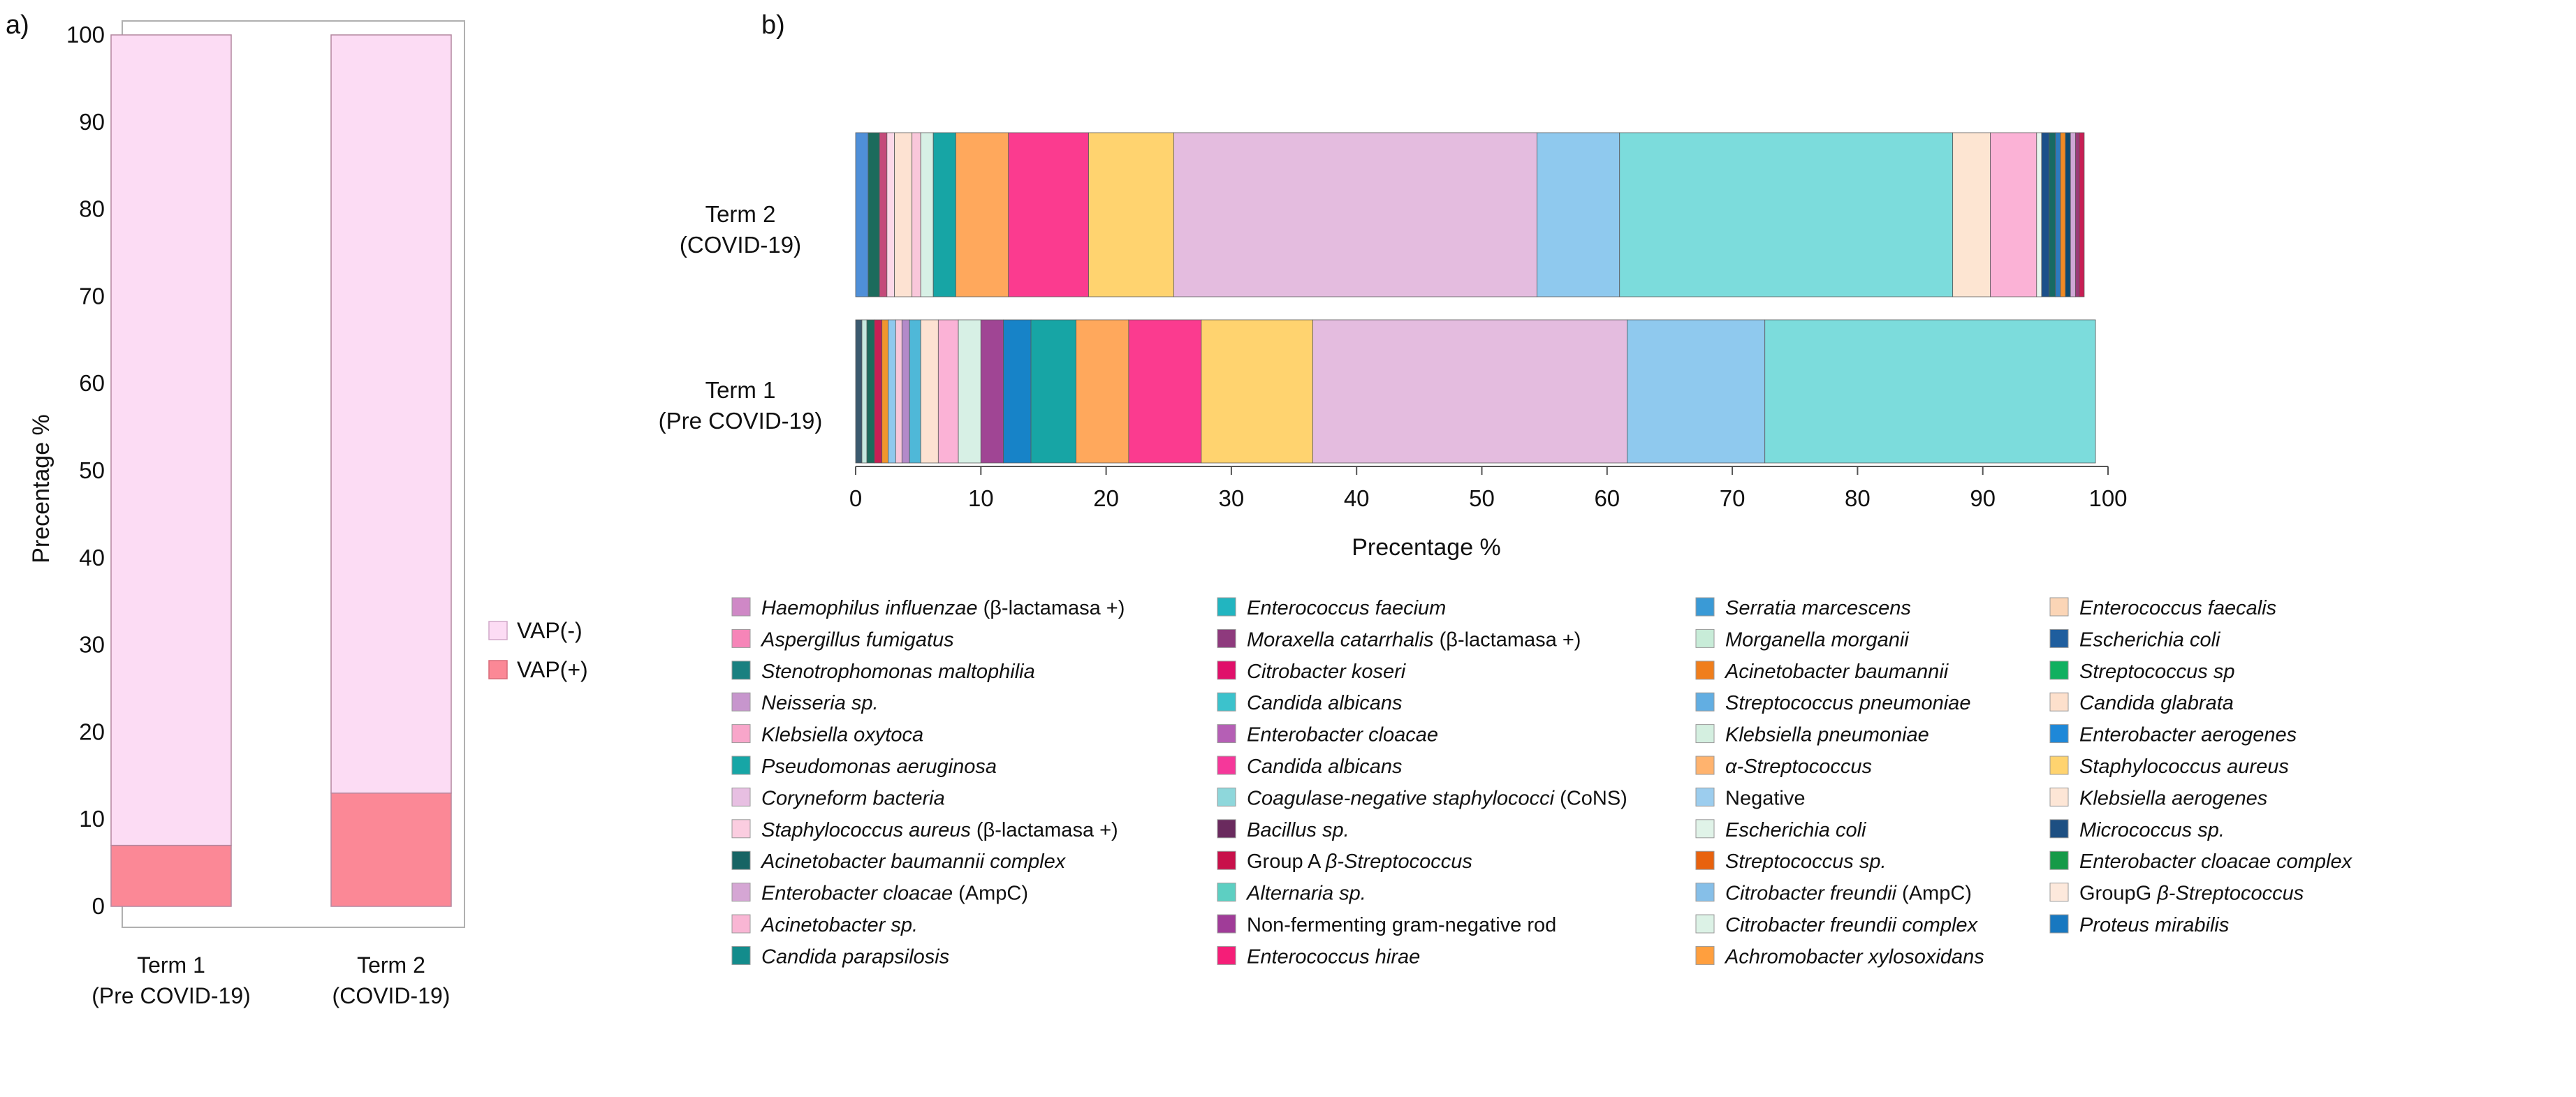 The height and width of the screenshot is (1097, 2576). Describe the element at coordinates (894, 894) in the screenshot. I see `legend-label: Enterobacter cloacae (AmpC)` at that location.